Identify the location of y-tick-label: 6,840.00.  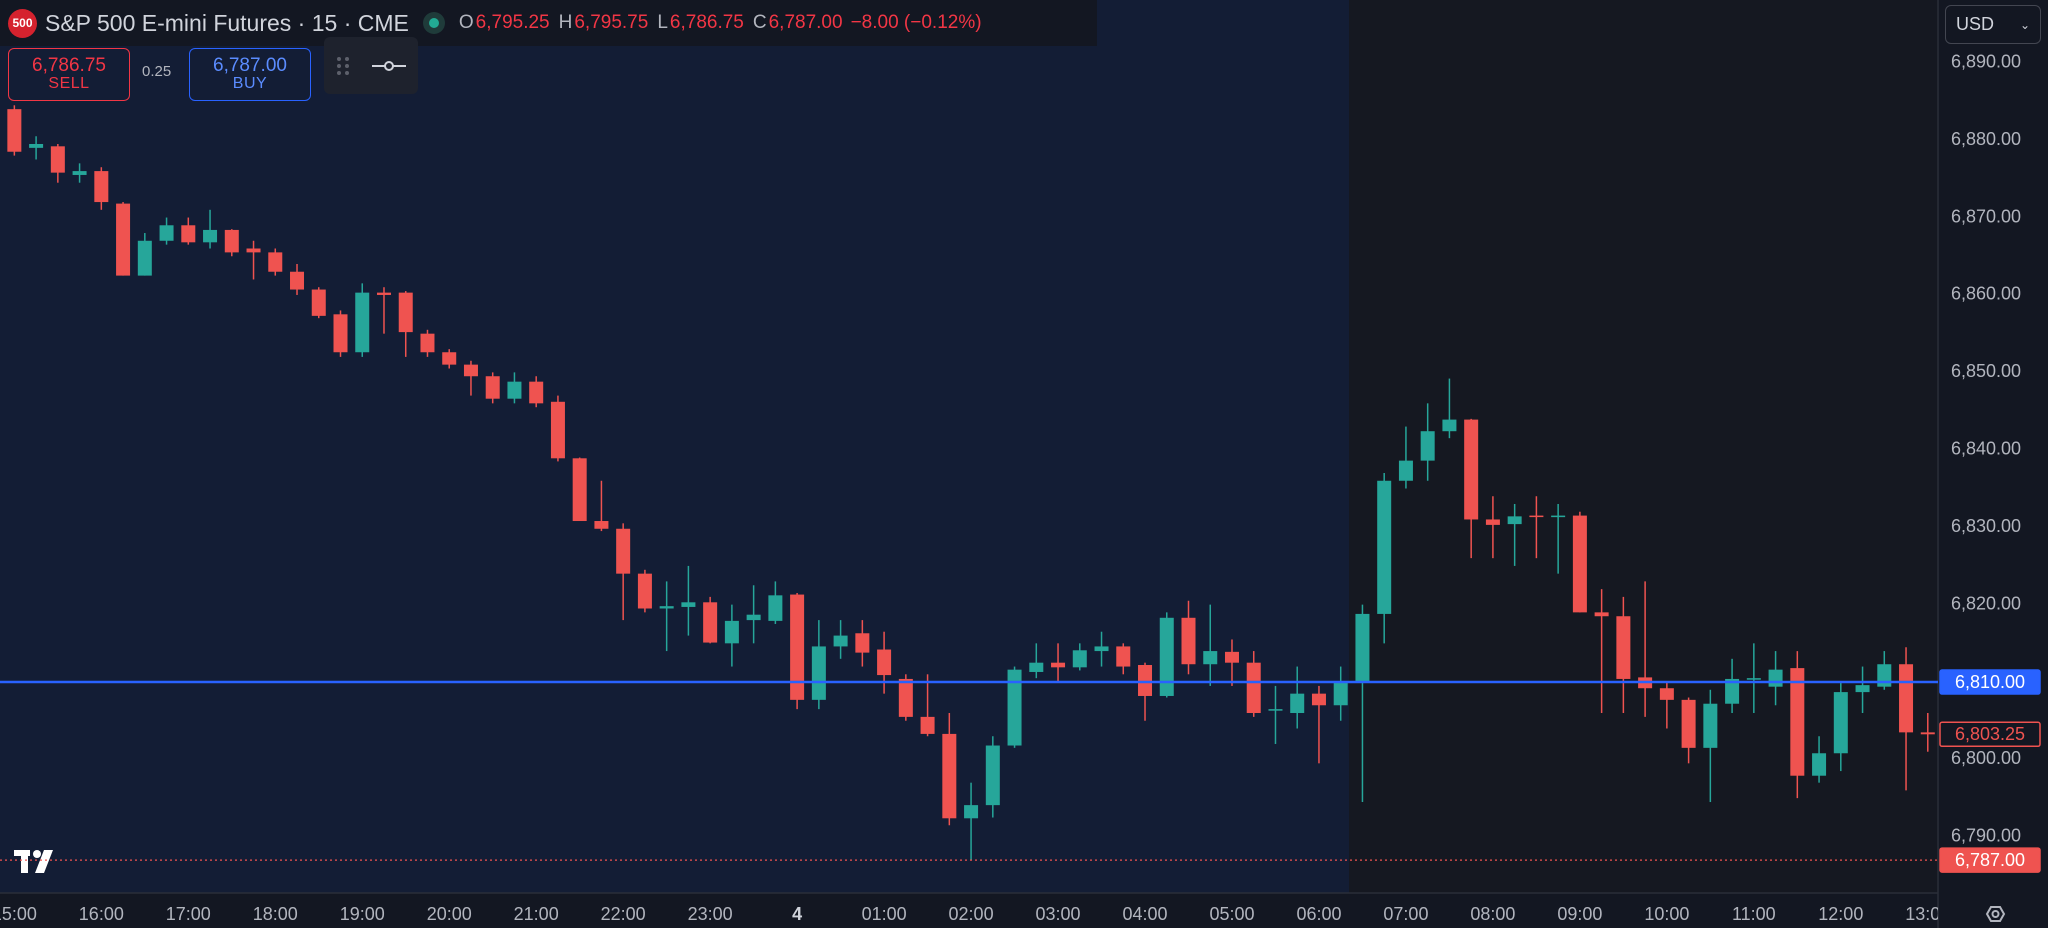
(1986, 449).